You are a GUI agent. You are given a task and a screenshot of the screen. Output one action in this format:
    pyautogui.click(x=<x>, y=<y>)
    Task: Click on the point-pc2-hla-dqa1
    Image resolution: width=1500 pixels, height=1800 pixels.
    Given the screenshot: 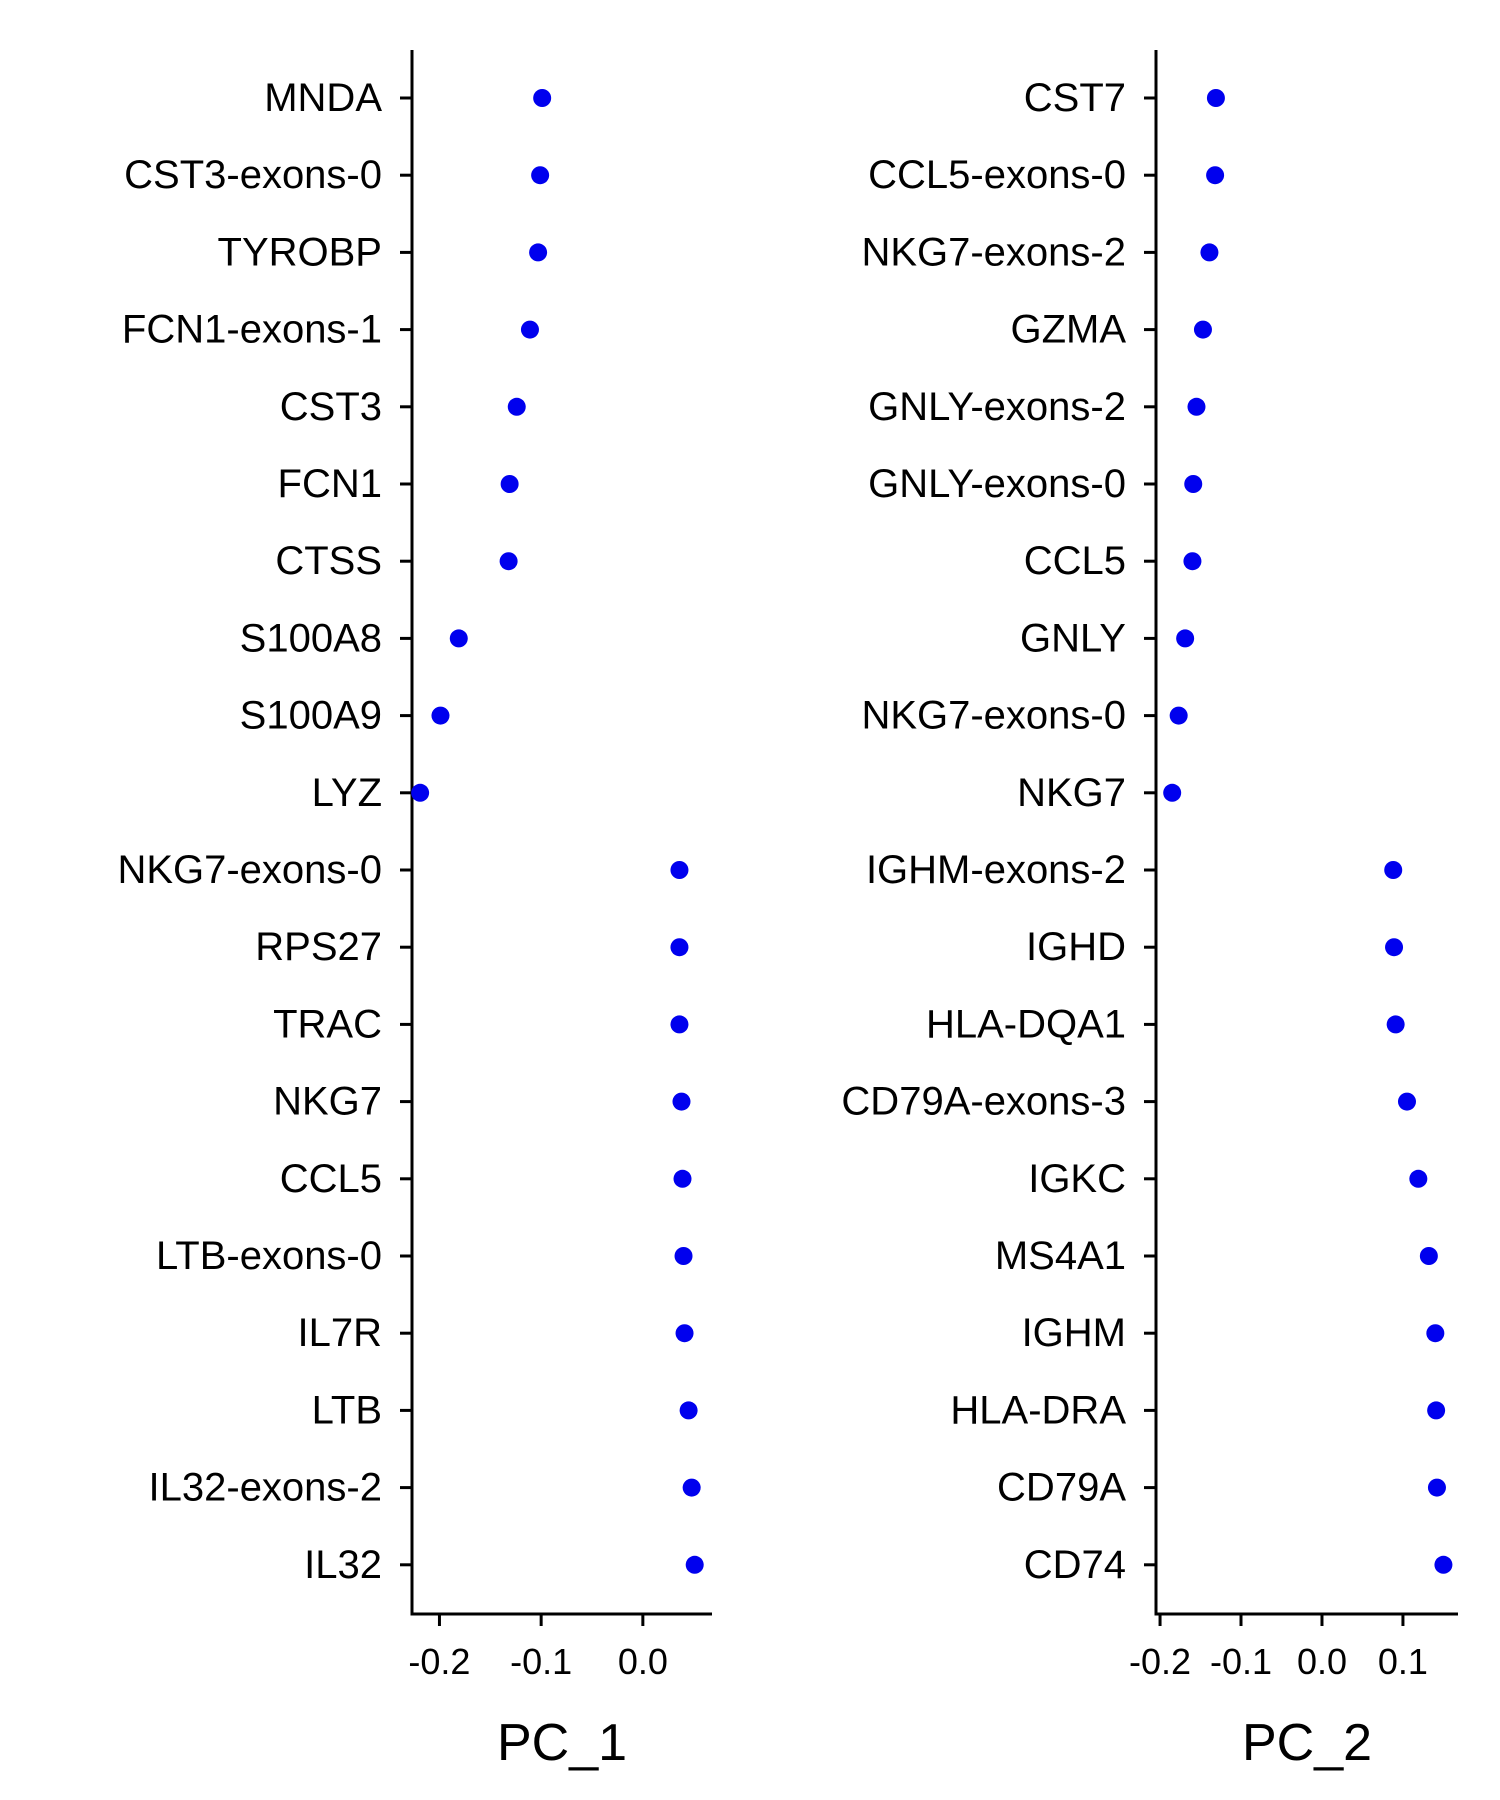 What is the action you would take?
    pyautogui.click(x=1395, y=1024)
    